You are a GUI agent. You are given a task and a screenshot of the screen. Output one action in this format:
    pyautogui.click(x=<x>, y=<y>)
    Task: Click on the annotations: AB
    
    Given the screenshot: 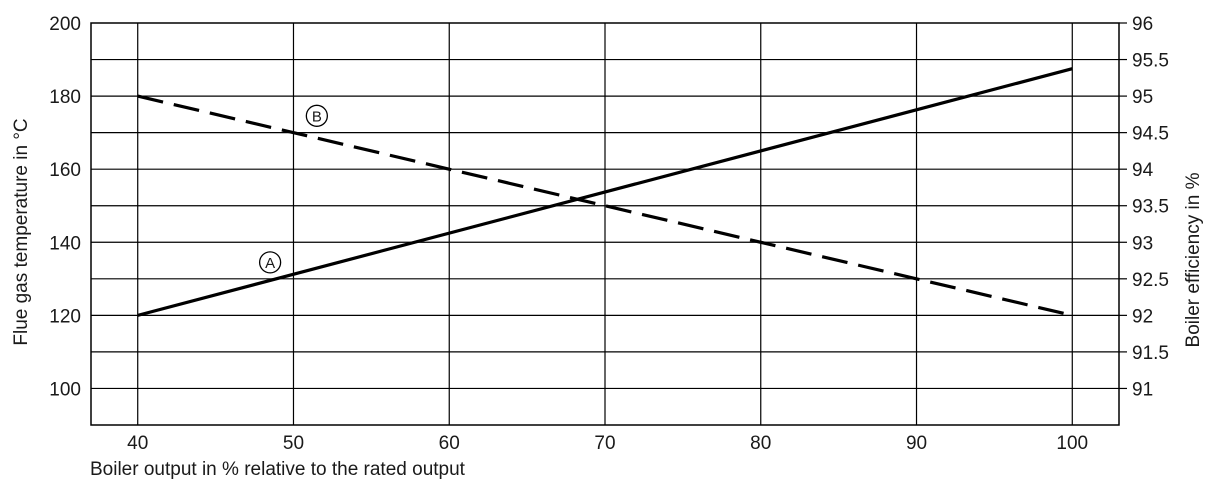 What is the action you would take?
    pyautogui.click(x=293, y=189)
    